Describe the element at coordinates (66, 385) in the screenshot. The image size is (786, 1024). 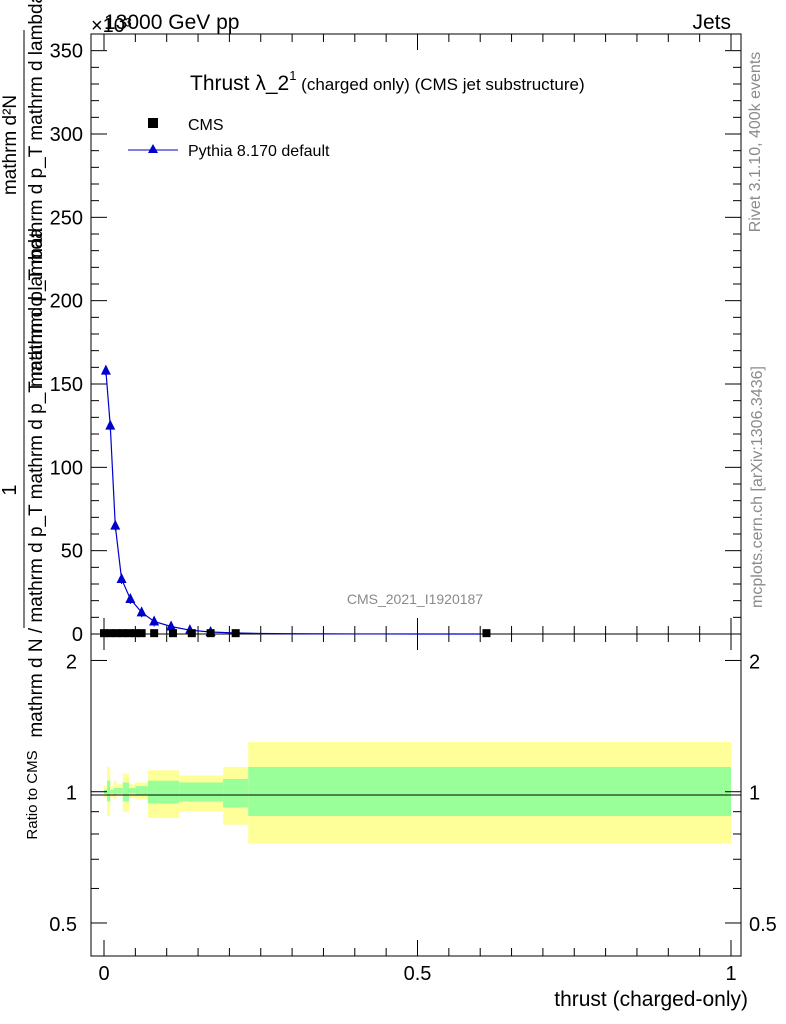
I see `main-y-tick-label: 150` at that location.